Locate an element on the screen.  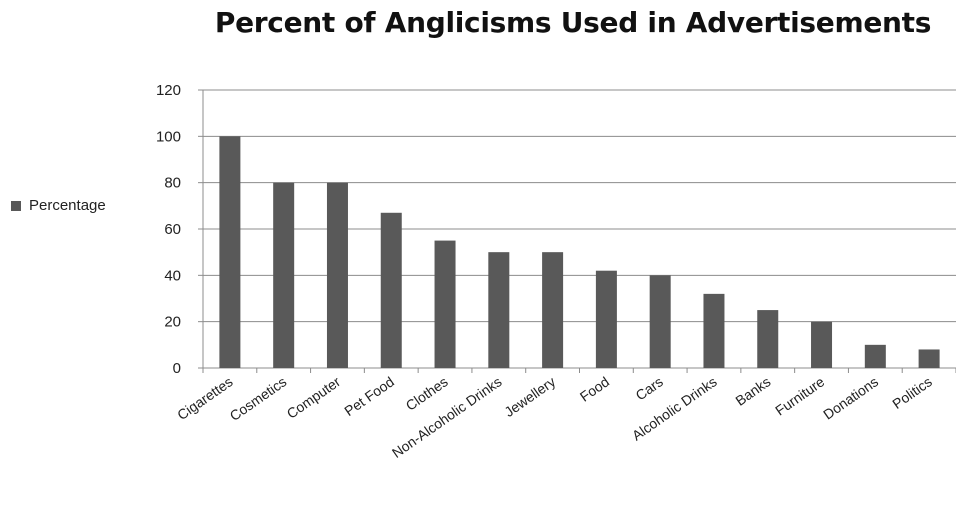
x-tick-label: Cigarettes is located at coordinates (204, 398).